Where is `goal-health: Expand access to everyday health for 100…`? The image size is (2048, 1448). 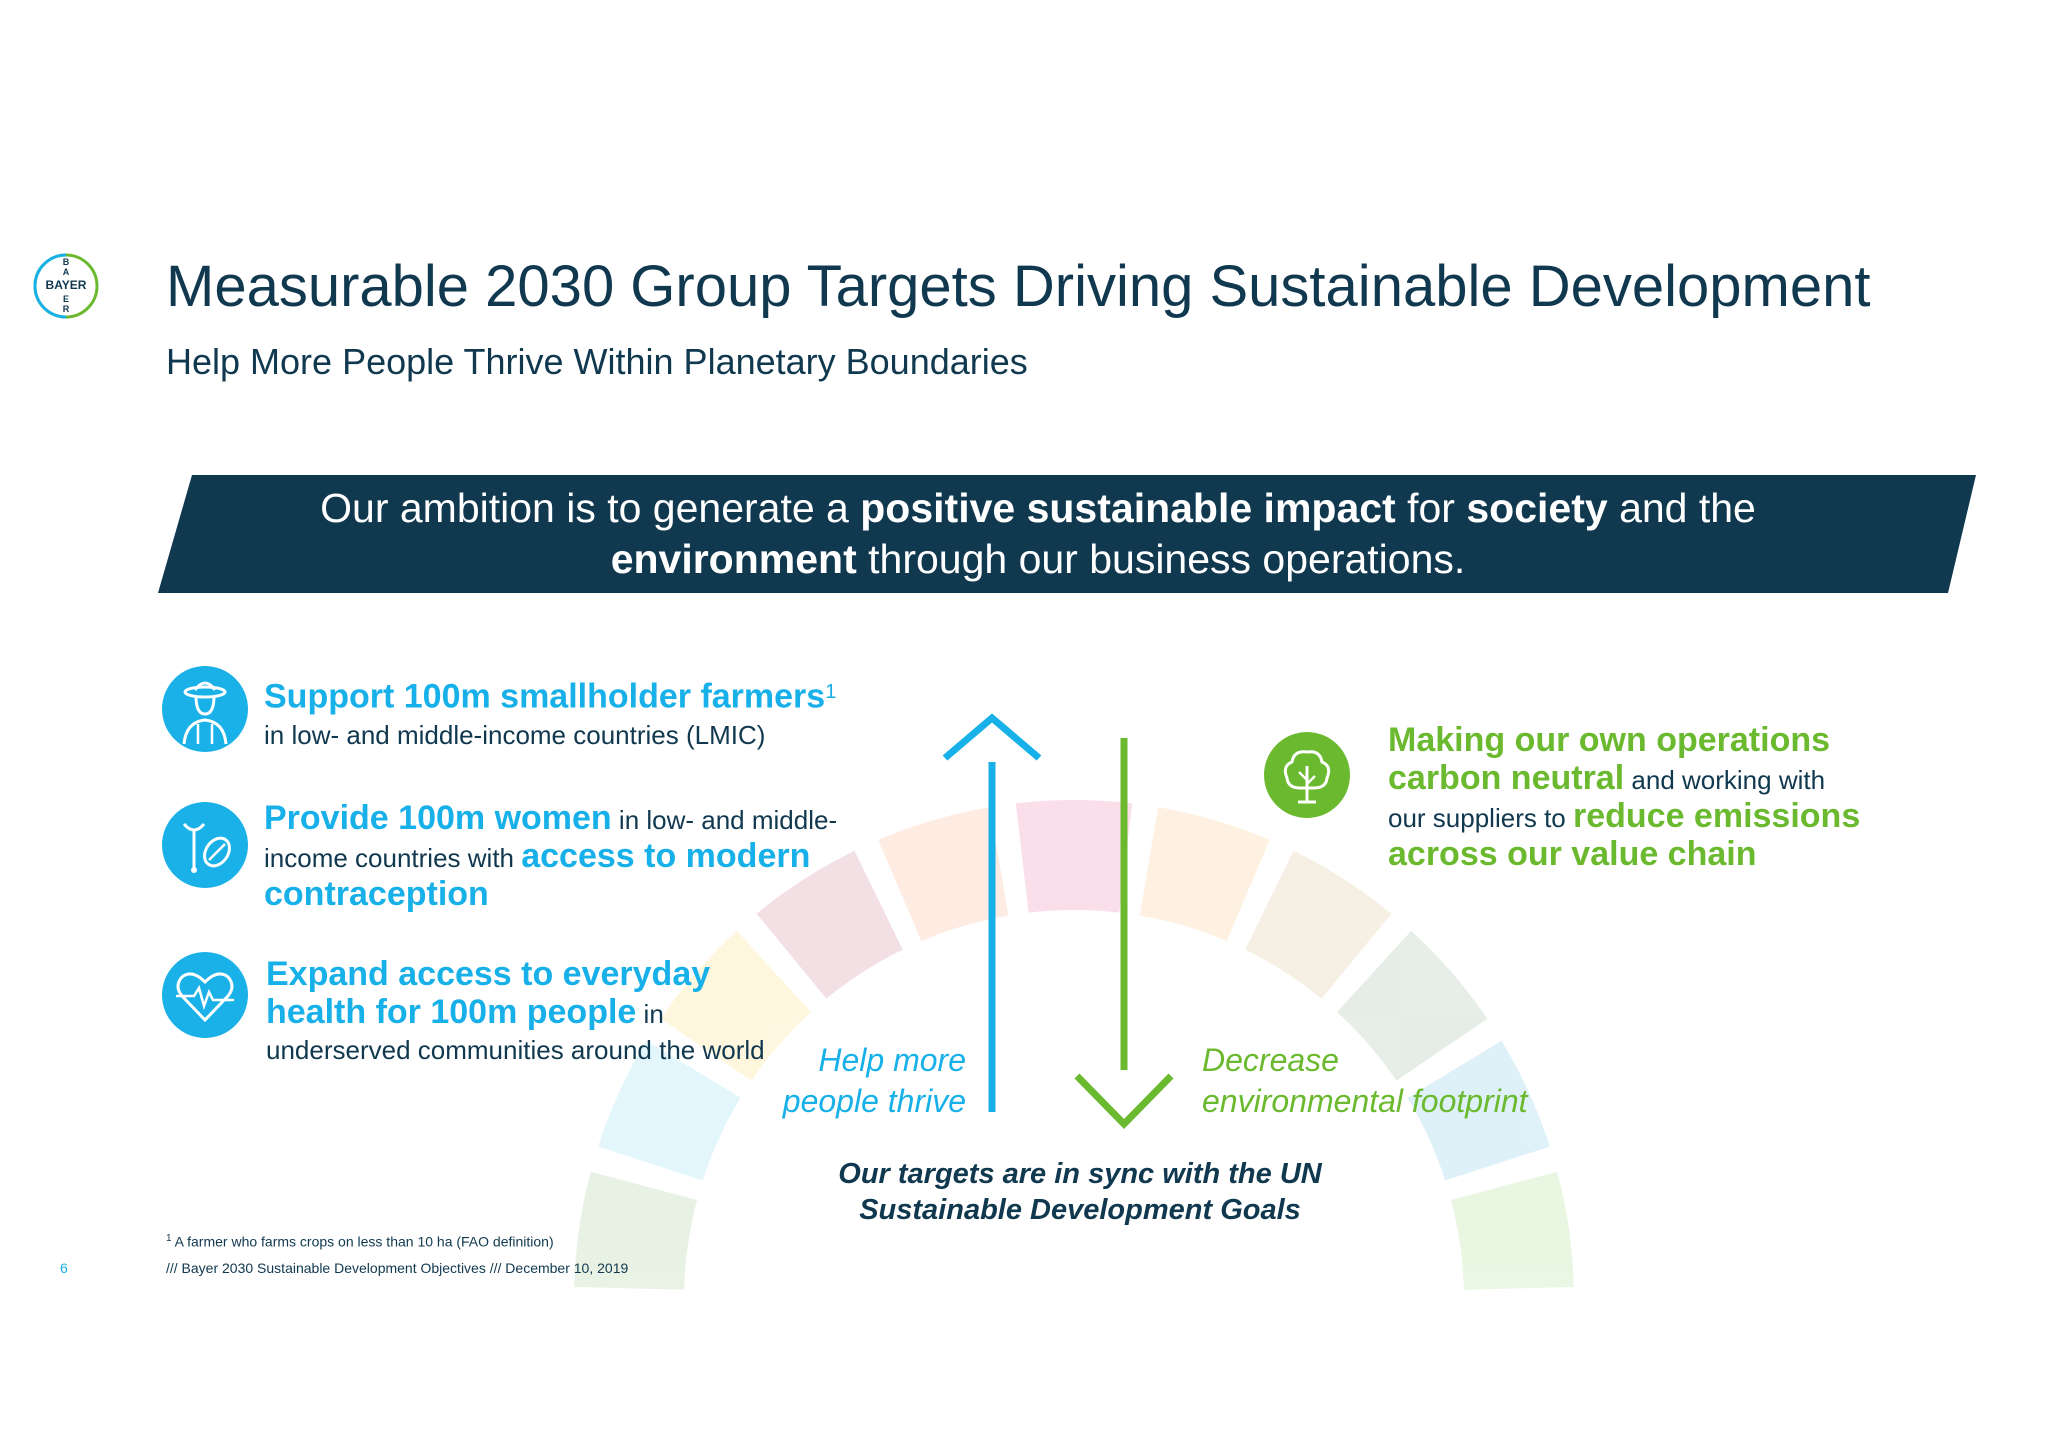 goal-health: Expand access to everyday health for 100… is located at coordinates (515, 1012).